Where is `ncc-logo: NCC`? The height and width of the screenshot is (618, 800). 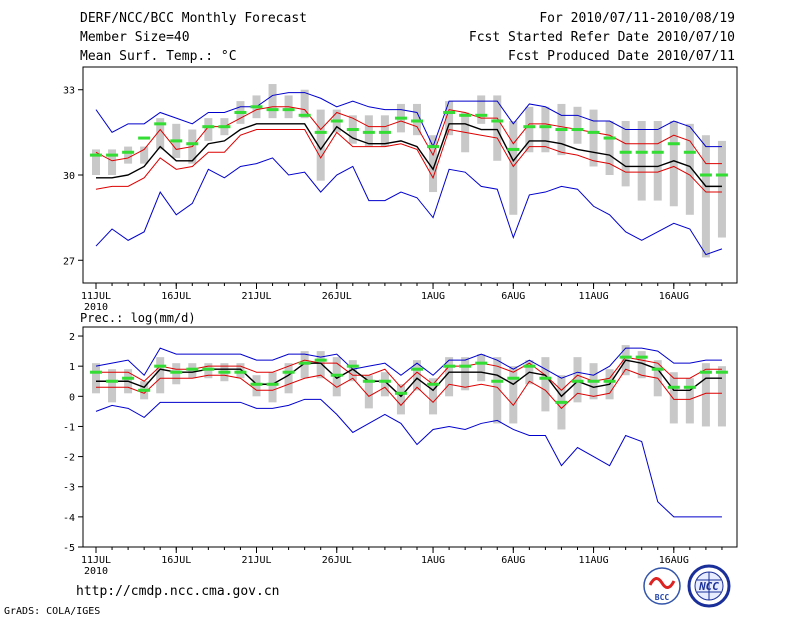 ncc-logo: NCC is located at coordinates (709, 586).